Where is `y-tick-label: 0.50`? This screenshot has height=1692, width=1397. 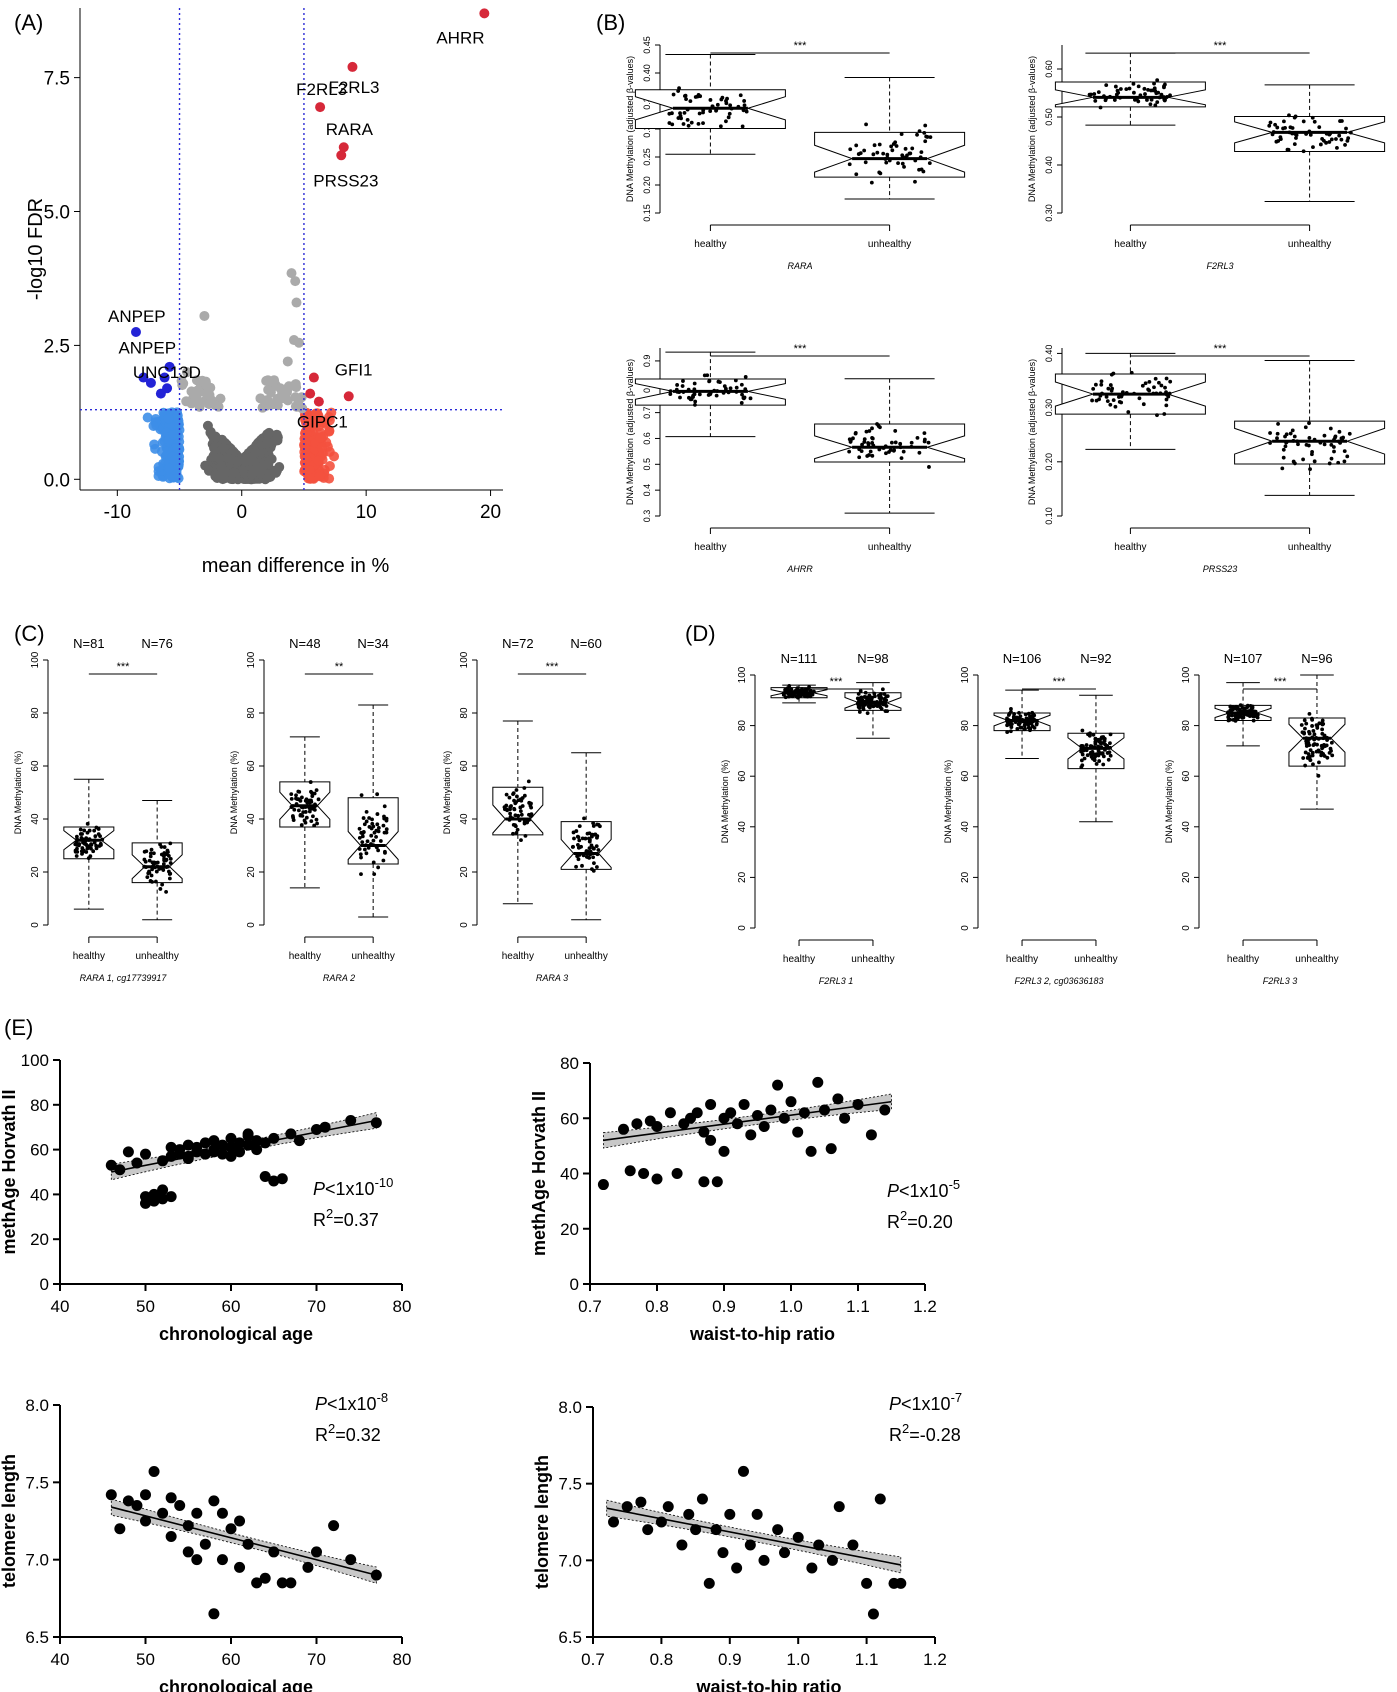
y-tick-label: 0.50 is located at coordinates (1049, 117).